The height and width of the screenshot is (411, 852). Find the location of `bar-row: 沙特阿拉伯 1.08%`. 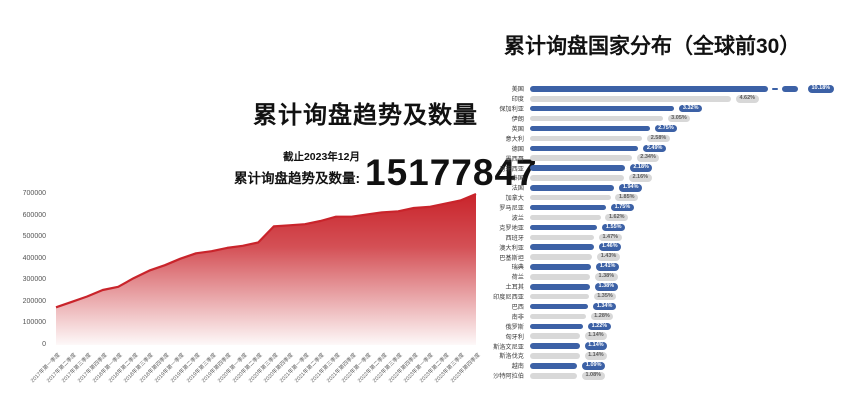

bar-row: 沙特阿拉伯 1.08% is located at coordinates (659, 376).